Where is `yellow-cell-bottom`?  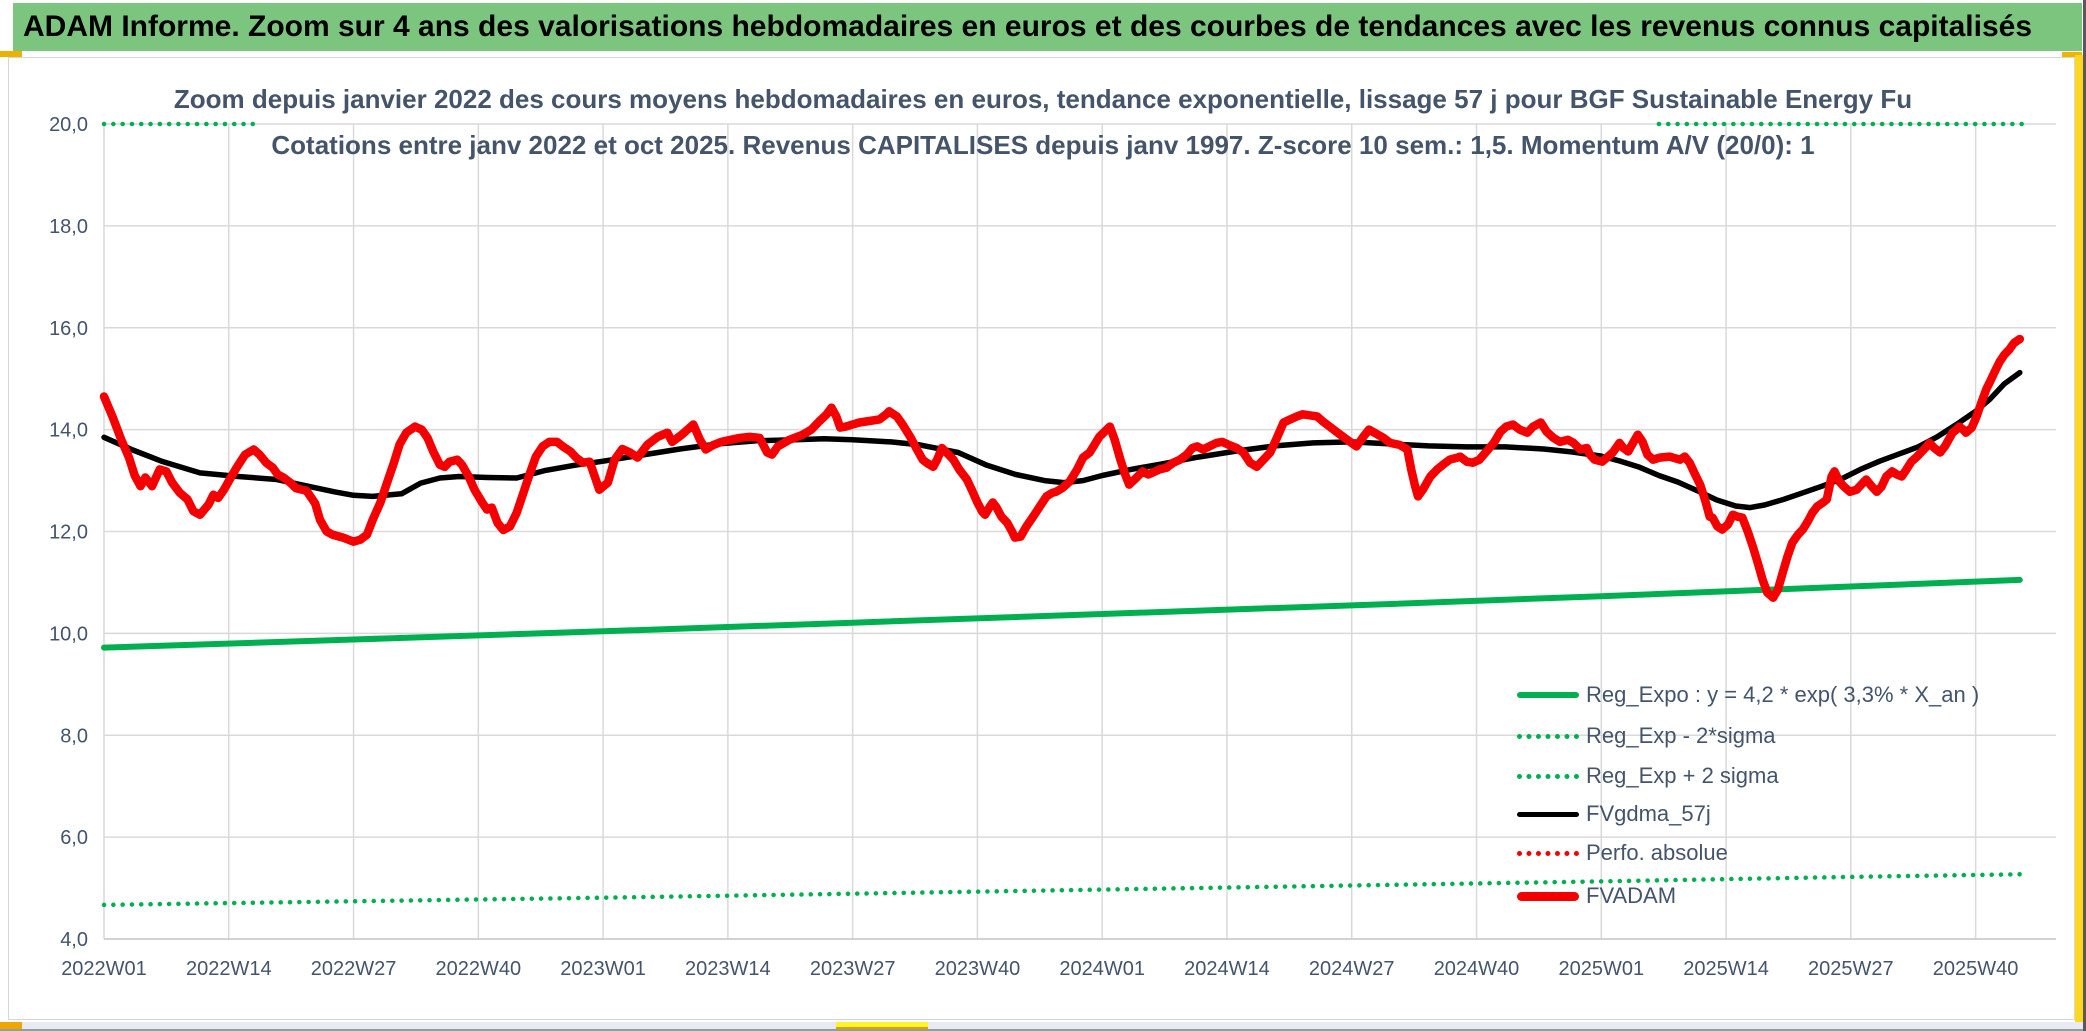 yellow-cell-bottom is located at coordinates (882, 1025).